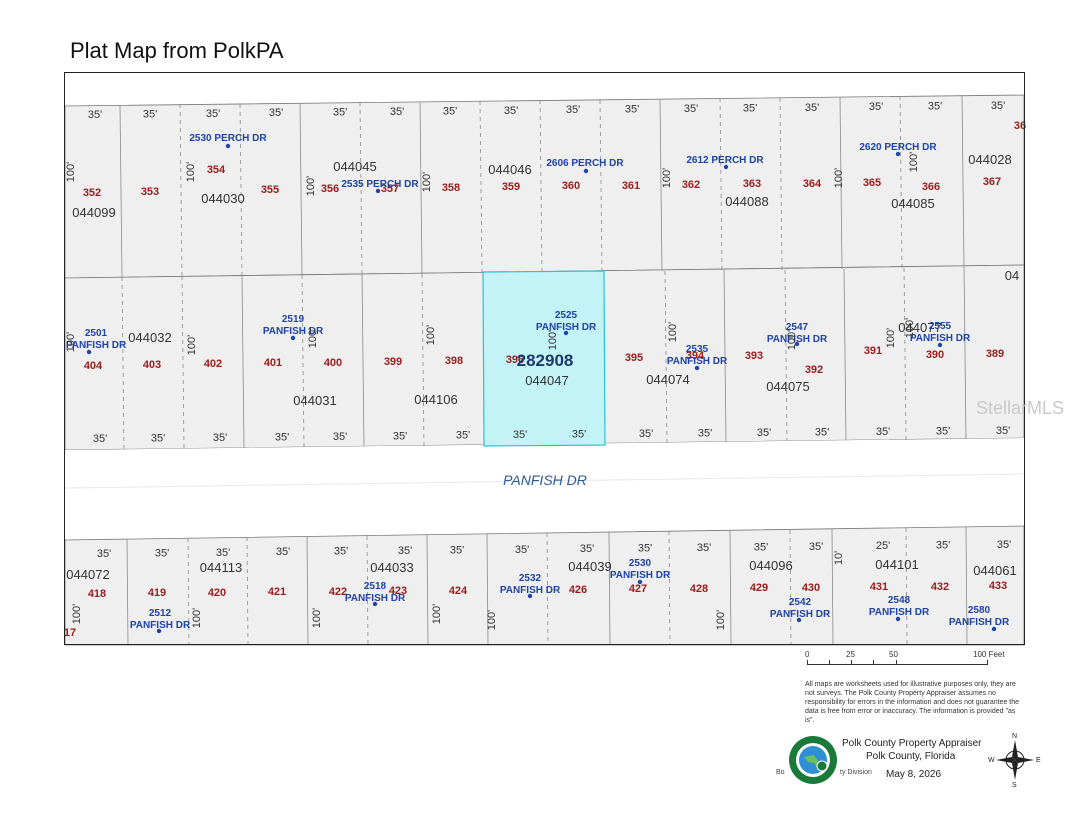  I want to click on parcel-number: 044085, so click(912, 203).